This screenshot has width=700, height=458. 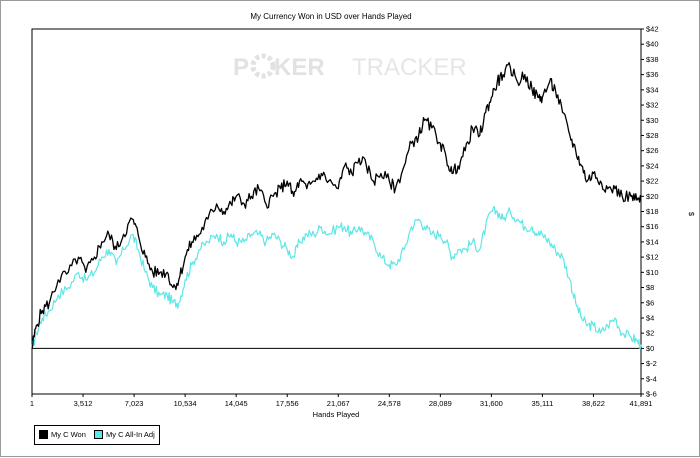 I want to click on x-tick-label: 17,556, so click(x=287, y=403).